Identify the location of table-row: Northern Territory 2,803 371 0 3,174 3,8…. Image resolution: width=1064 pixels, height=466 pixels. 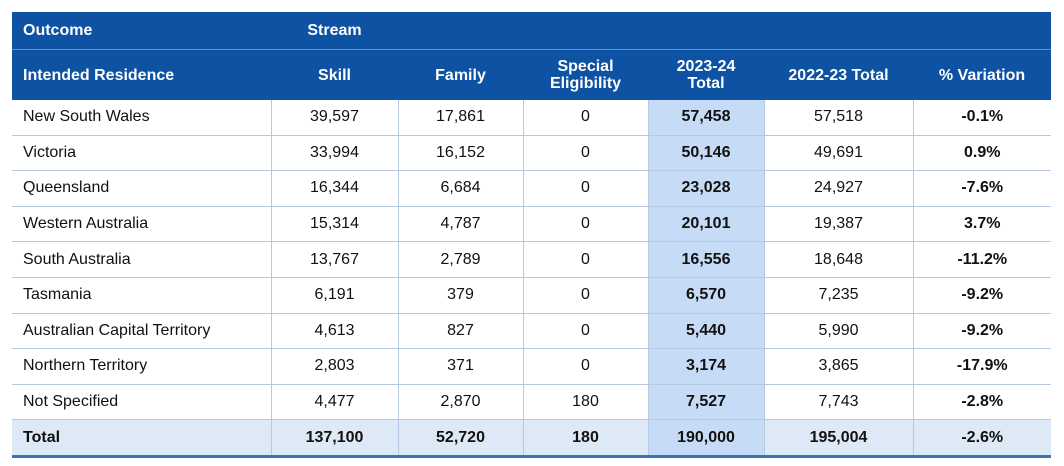
(531, 366).